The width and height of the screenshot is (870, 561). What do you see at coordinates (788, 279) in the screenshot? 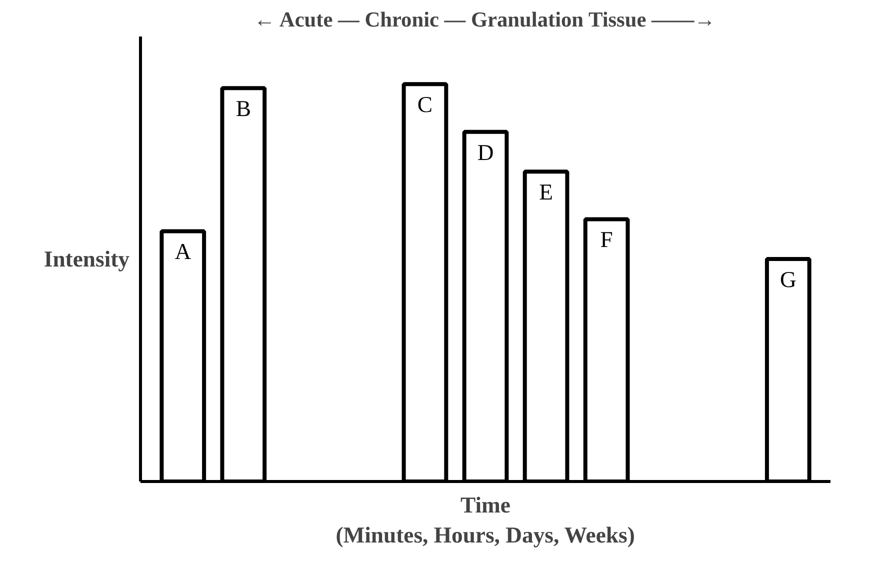
I see `x-tick-label: G` at bounding box center [788, 279].